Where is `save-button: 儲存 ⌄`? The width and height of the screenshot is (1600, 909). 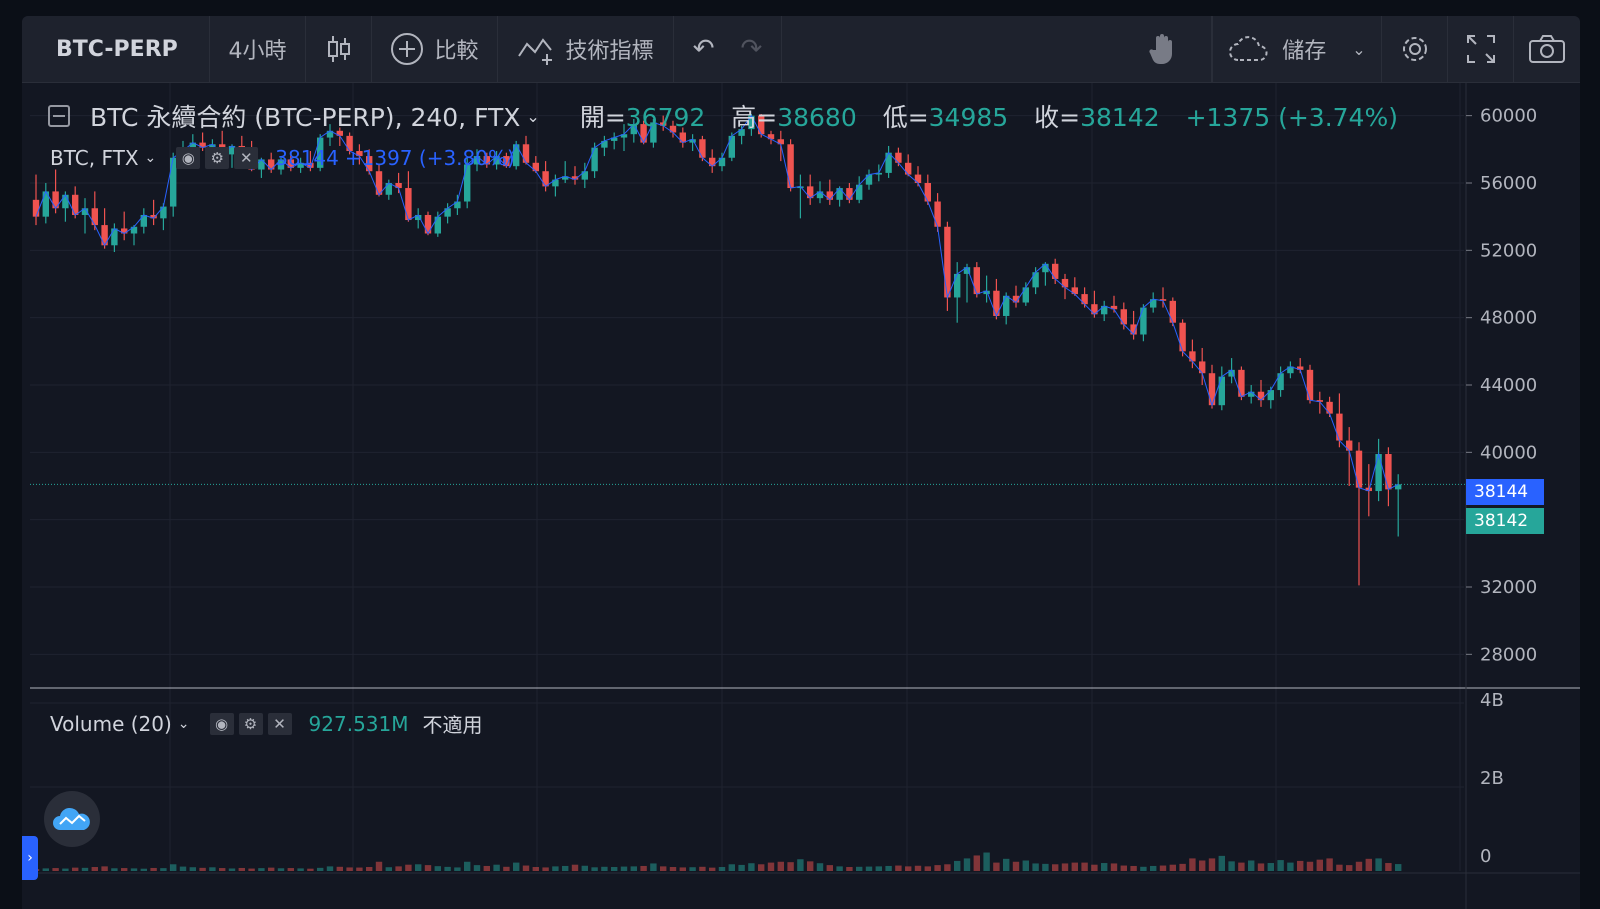
save-button: 儲存 ⌄ is located at coordinates (1297, 49).